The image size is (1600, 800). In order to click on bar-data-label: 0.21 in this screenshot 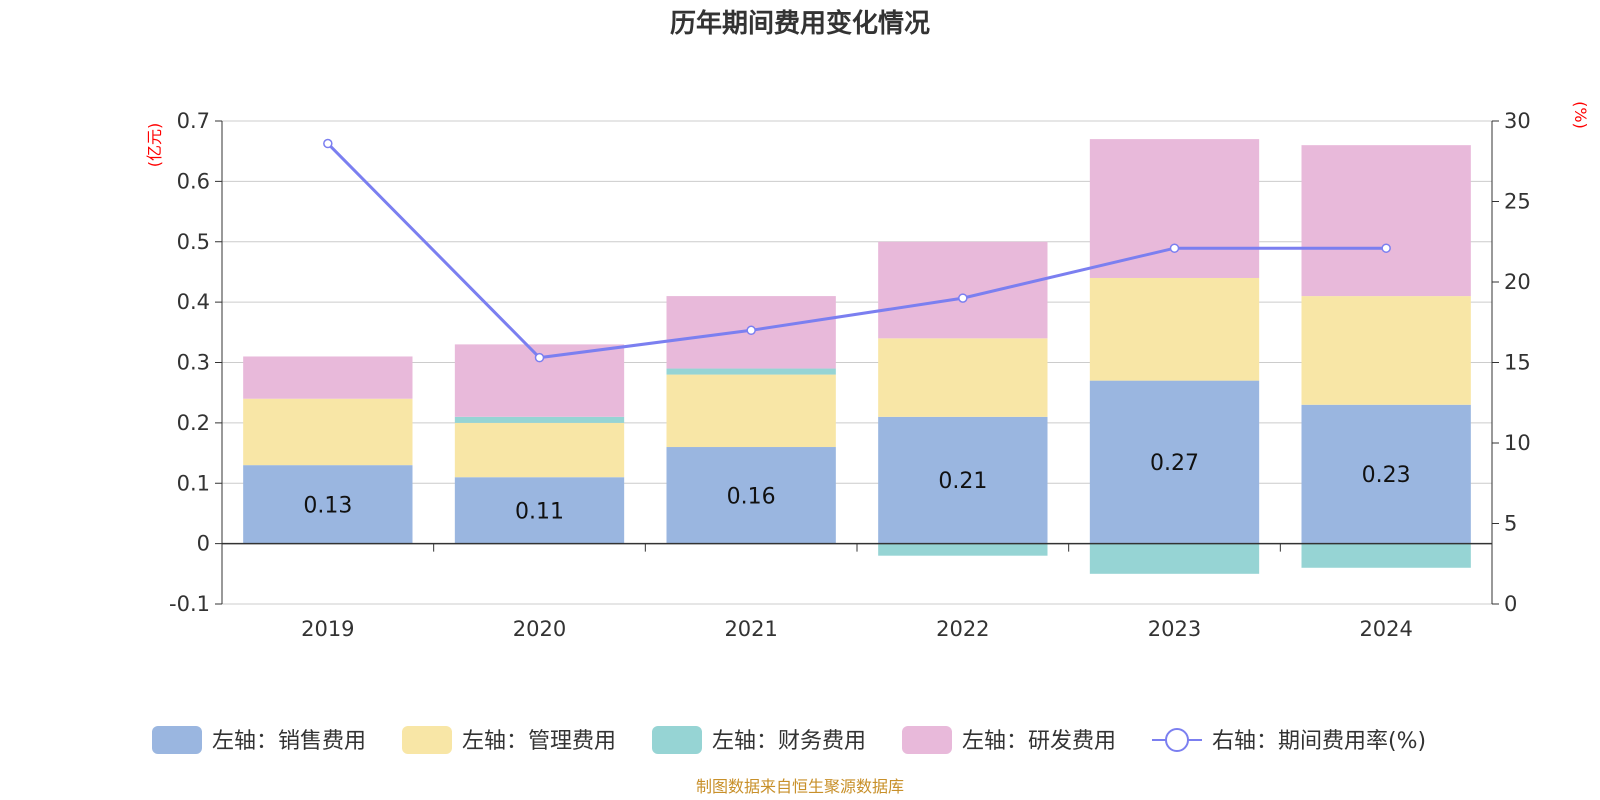, I will do `click(962, 481)`.